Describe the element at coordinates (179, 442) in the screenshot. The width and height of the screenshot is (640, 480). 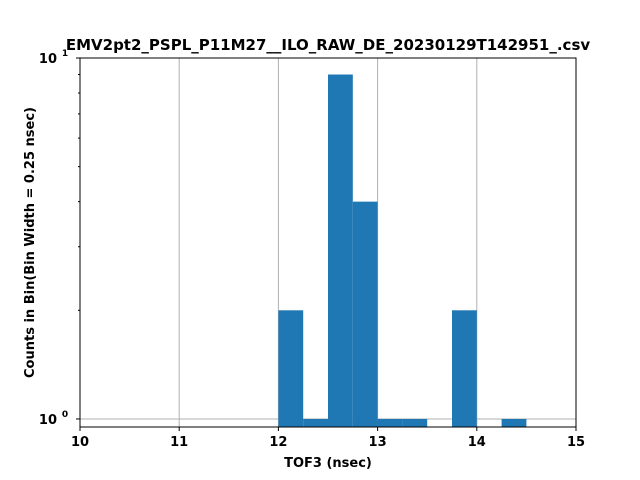
I see `x-tick-label: 11` at that location.